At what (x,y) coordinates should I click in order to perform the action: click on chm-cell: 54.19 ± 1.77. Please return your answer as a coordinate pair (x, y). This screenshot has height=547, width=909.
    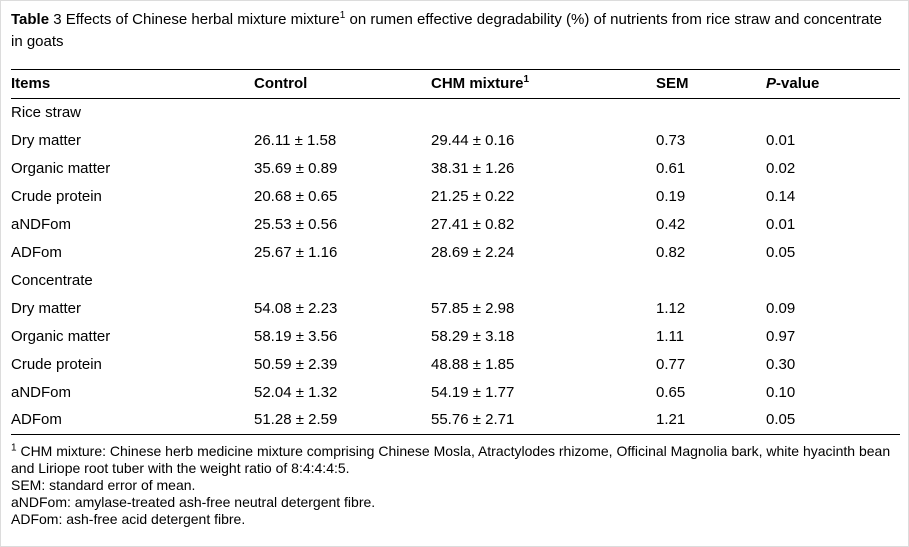
    Looking at the image, I should click on (473, 392).